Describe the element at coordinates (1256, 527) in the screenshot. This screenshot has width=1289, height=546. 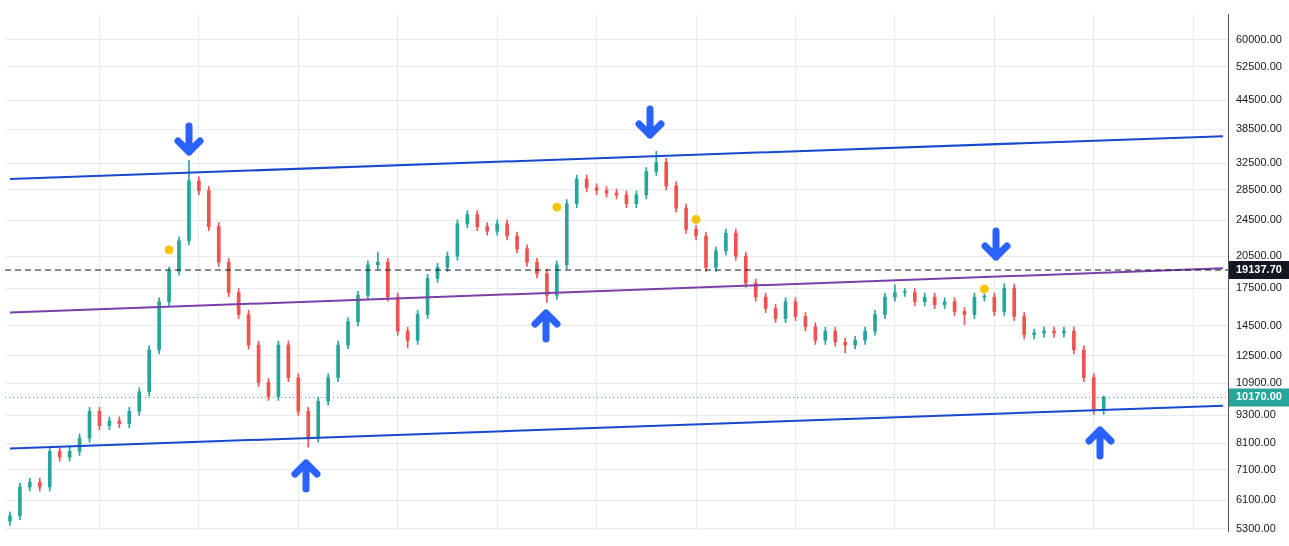
I see `y-tick-label: 5300.00` at that location.